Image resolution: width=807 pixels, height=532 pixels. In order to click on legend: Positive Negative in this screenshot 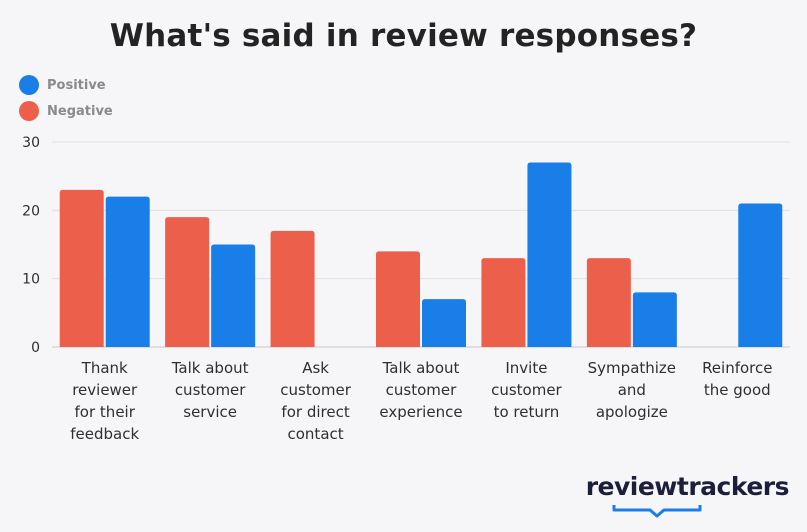, I will do `click(66, 98)`.